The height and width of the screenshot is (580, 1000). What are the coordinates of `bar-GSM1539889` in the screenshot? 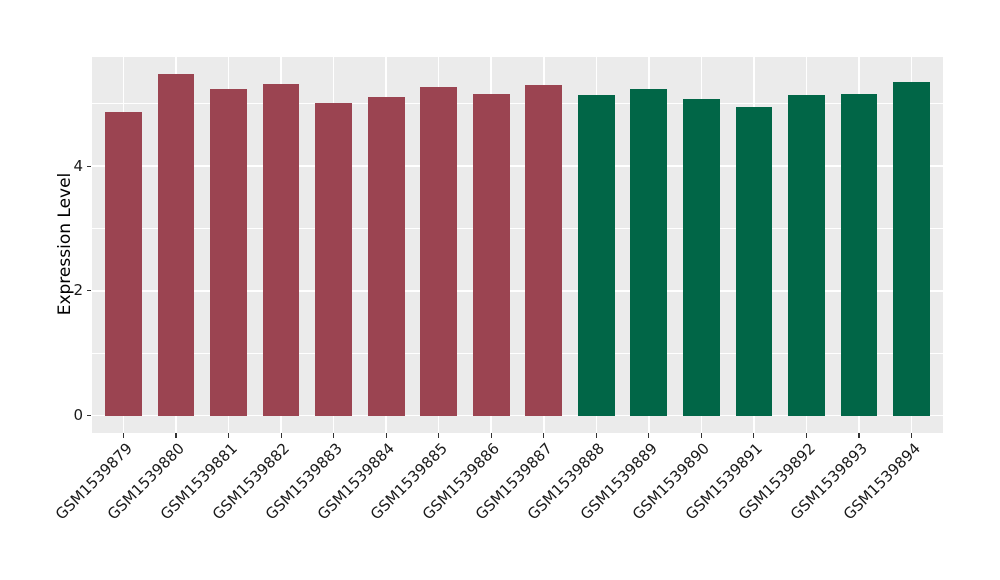 It's located at (649, 252).